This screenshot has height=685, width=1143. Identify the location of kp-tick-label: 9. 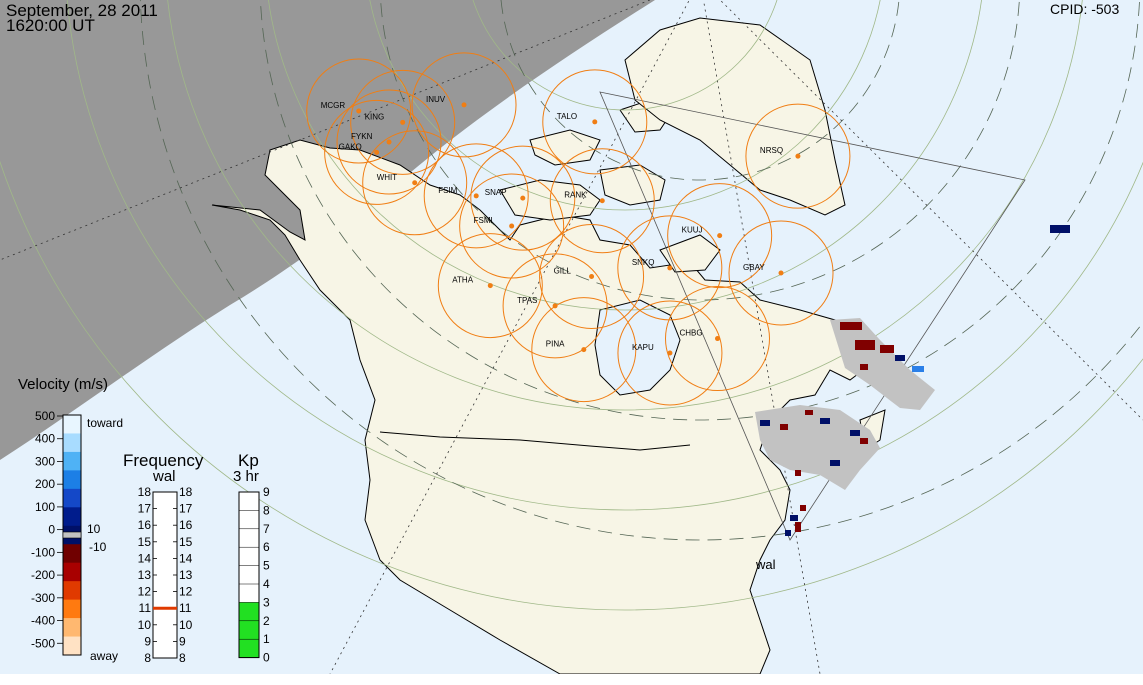
(266, 492).